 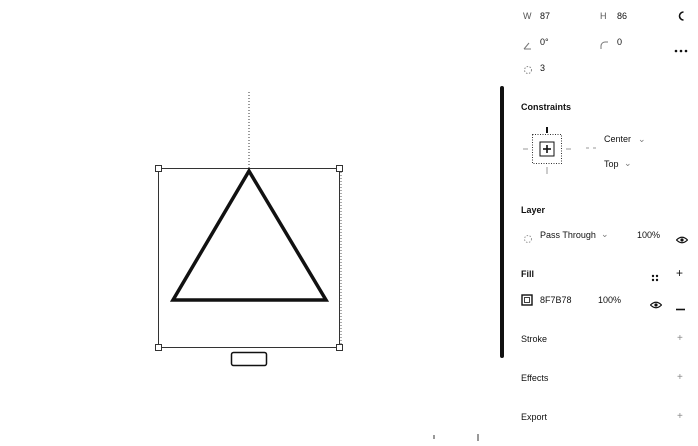 I want to click on add-stroke-icon: +, so click(x=680, y=338).